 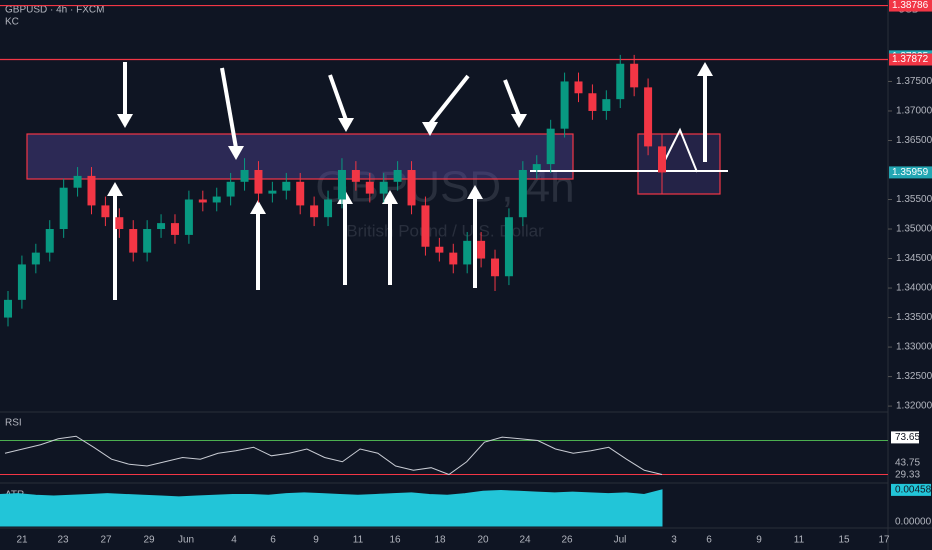 I want to click on price-label: 1.35959, so click(x=910, y=172).